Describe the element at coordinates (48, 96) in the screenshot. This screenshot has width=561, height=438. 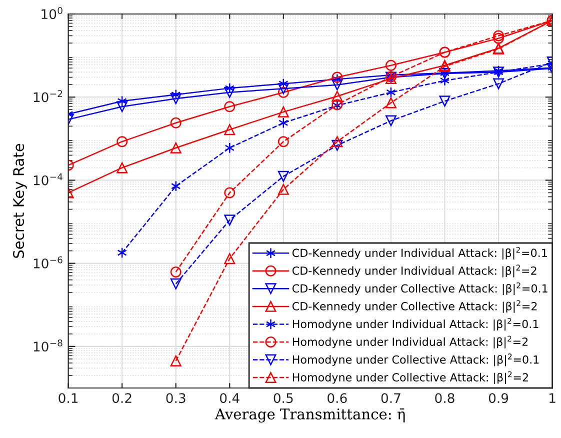
I see `y-tick-label: 10$^{−2}$` at that location.